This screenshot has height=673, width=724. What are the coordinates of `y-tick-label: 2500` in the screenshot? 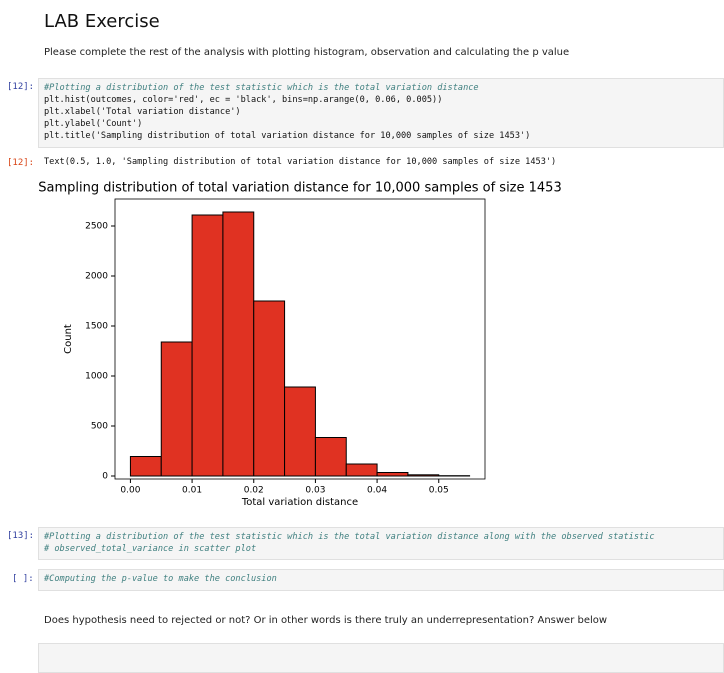 It's located at (96, 227).